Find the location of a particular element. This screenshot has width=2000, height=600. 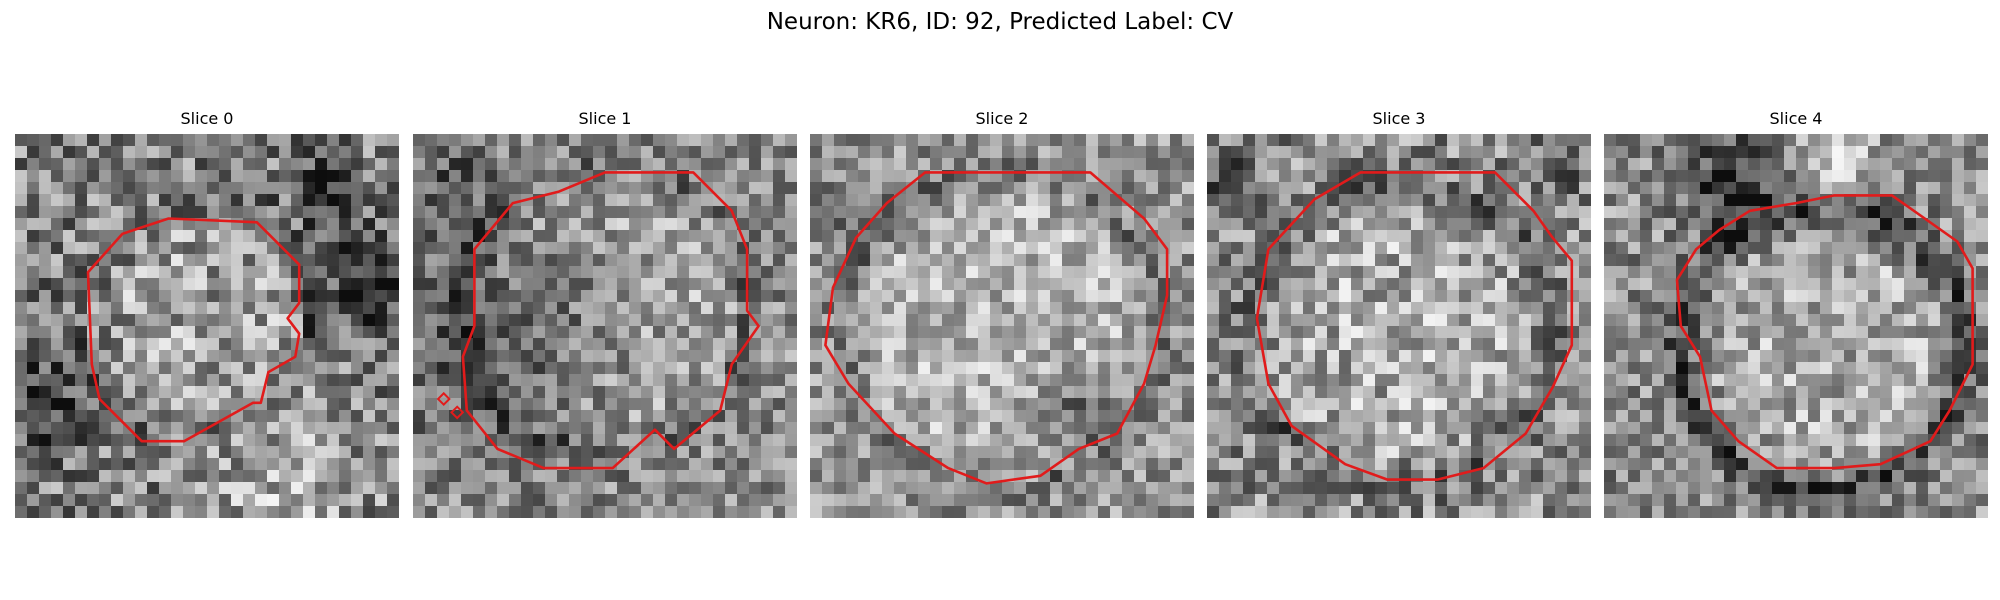

slice-panel-0: Slice 0 is located at coordinates (207, 313).